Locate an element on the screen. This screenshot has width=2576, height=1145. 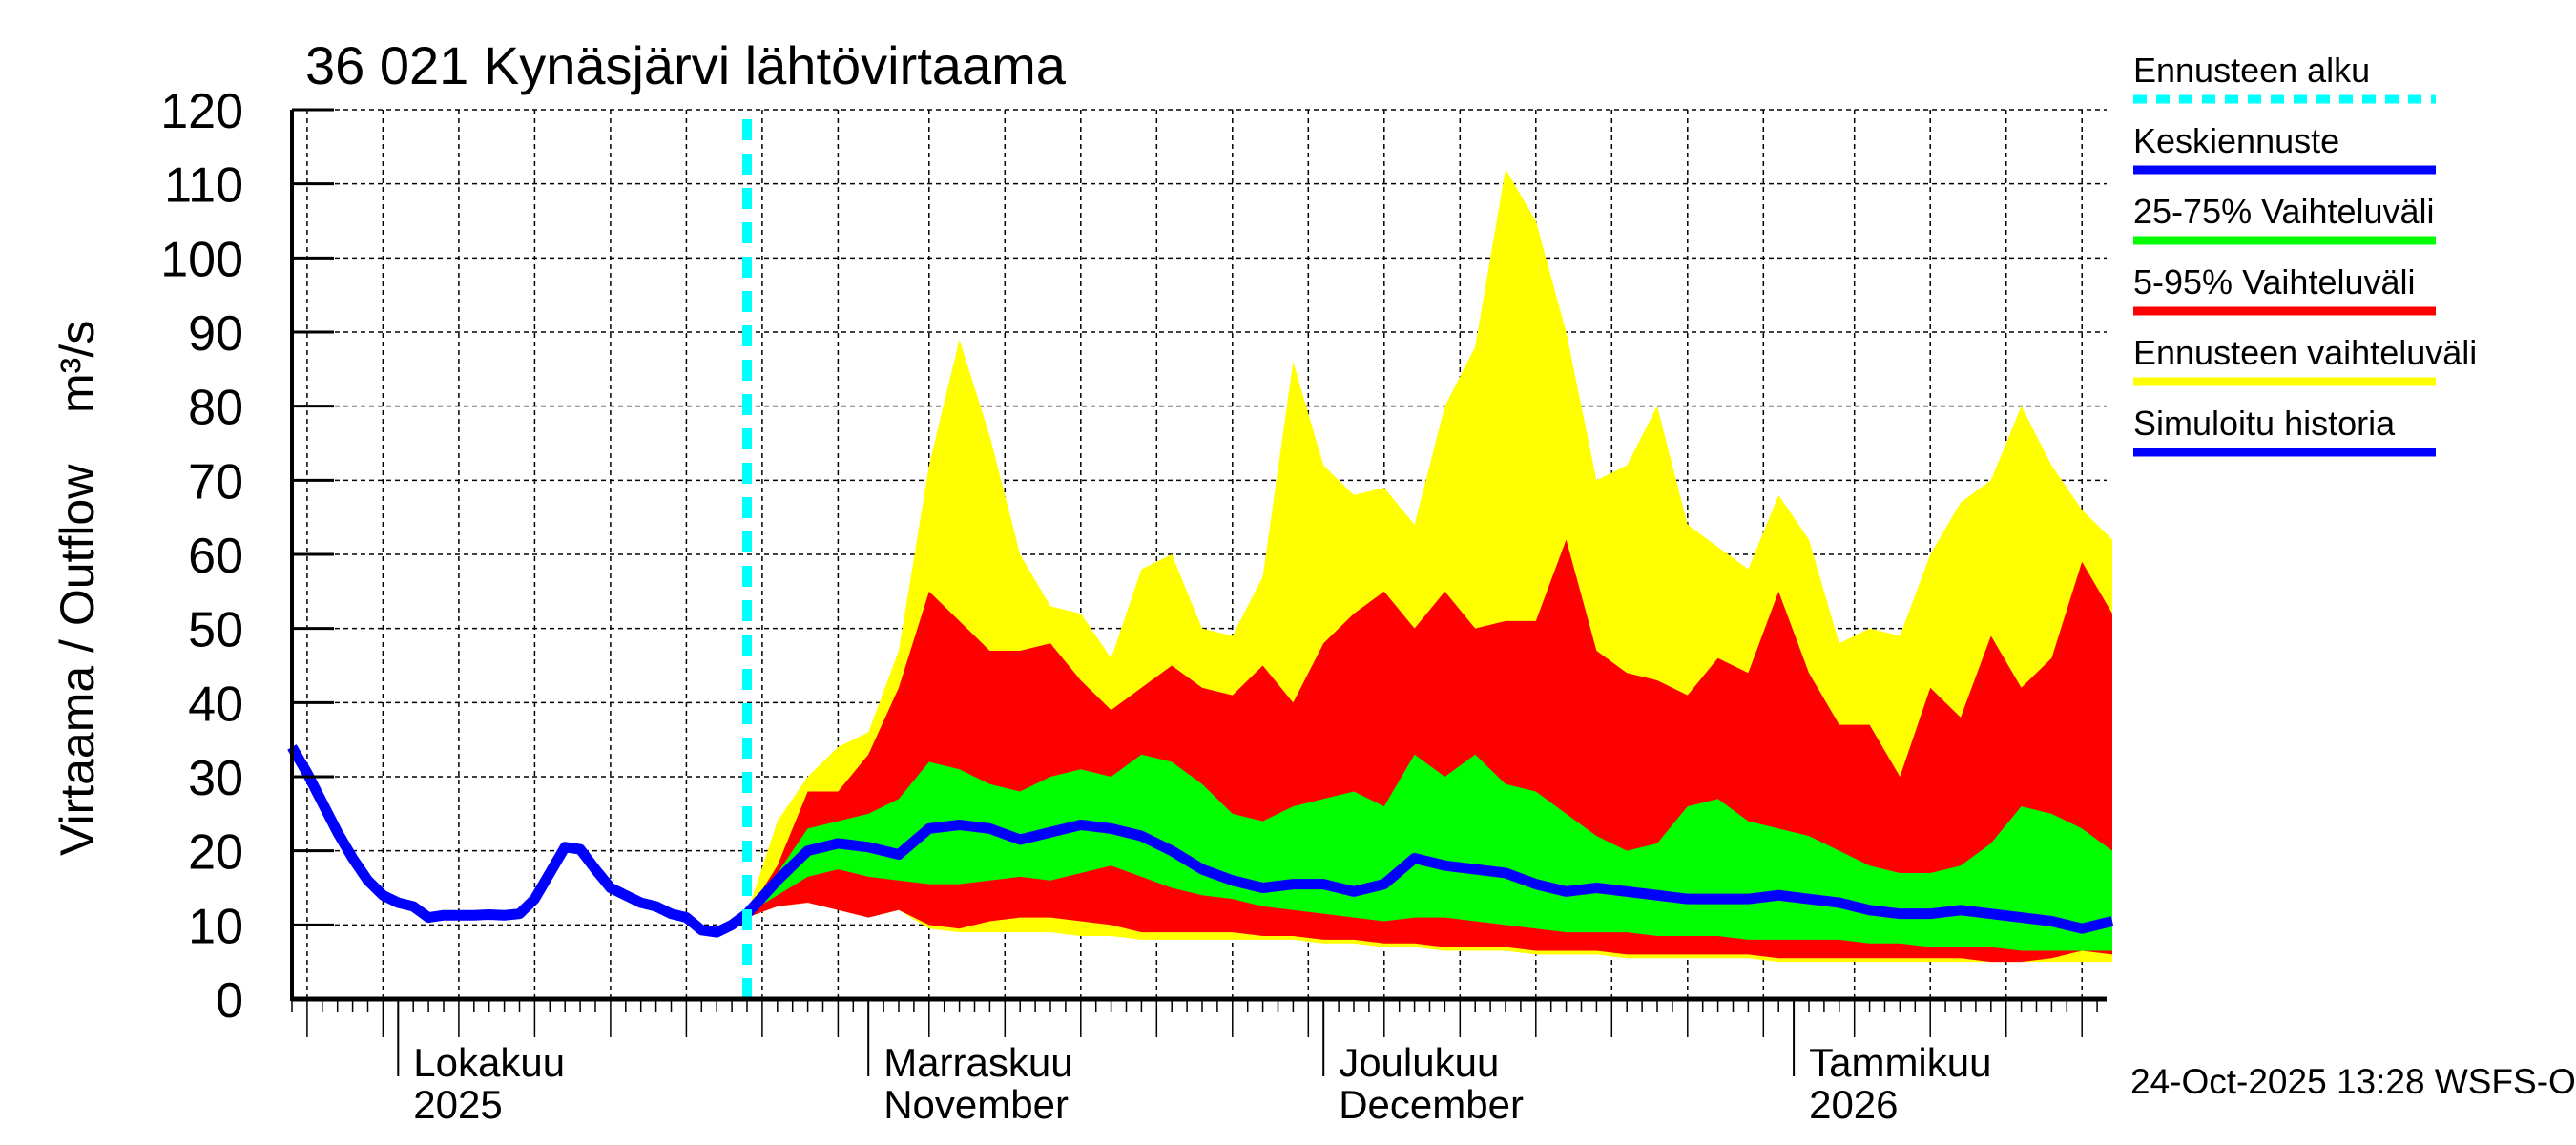
month-label: Marraskuu is located at coordinates (977, 1062).